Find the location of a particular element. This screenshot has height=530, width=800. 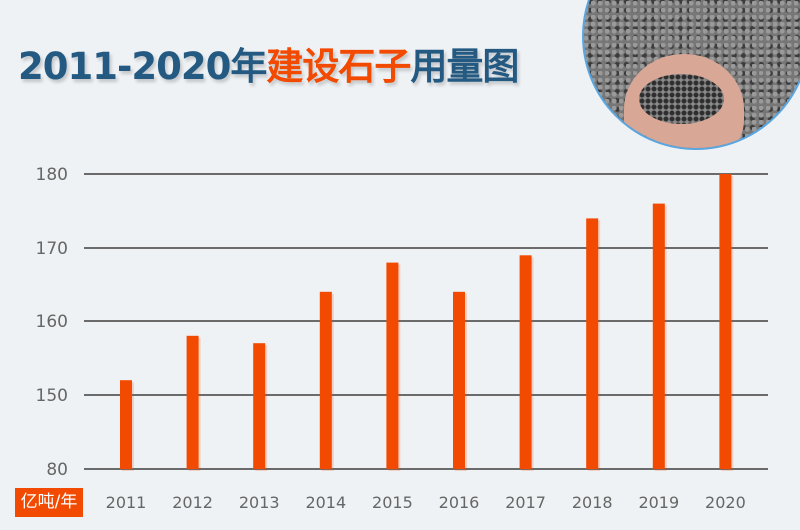

y-tick-label: 180 is located at coordinates (52, 175).